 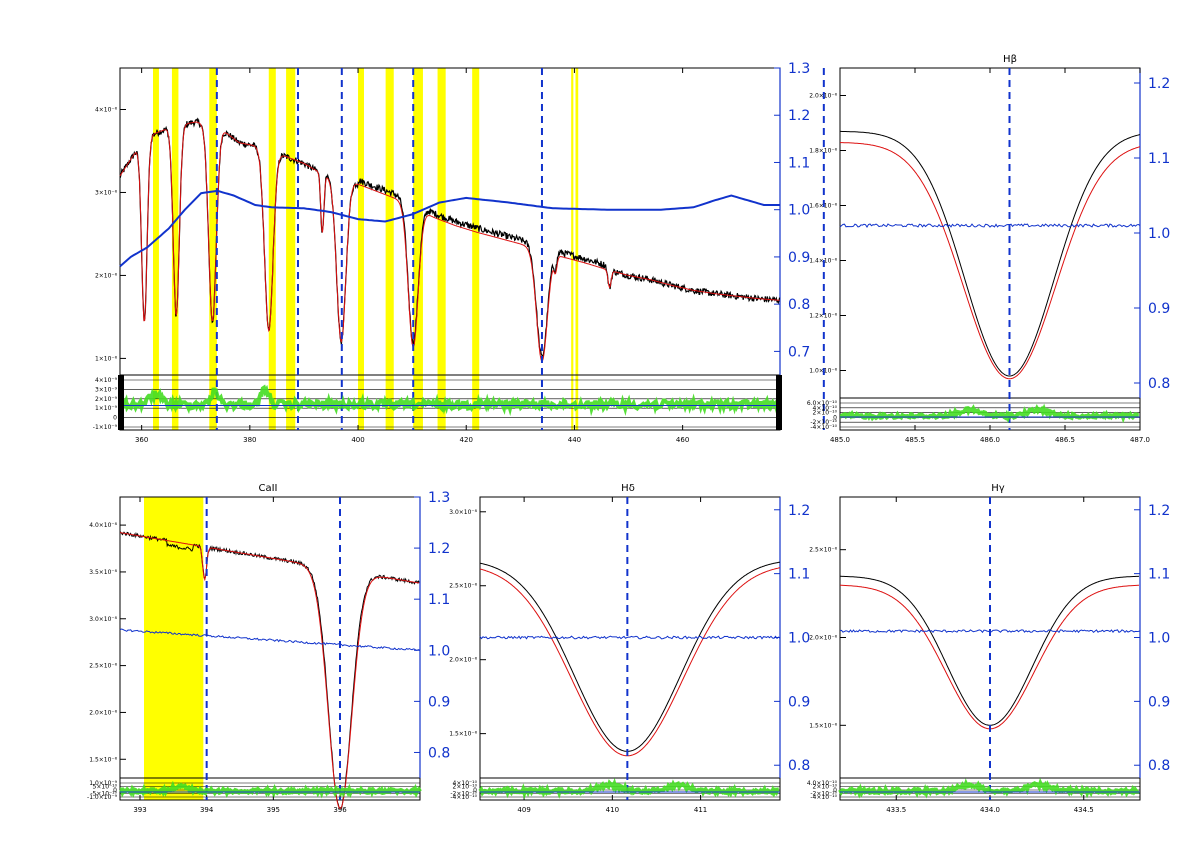 What do you see at coordinates (799, 766) in the screenshot?
I see `h-delta-right-tick-label: 0.8` at bounding box center [799, 766].